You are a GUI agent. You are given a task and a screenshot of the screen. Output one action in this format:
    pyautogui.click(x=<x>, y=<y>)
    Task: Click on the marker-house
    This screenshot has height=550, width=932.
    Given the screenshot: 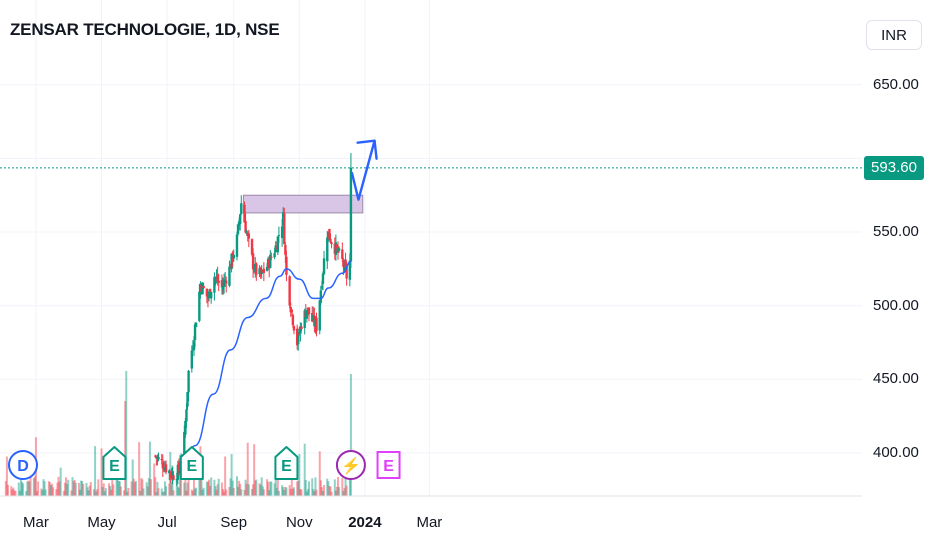 What is the action you would take?
    pyautogui.click(x=114, y=463)
    